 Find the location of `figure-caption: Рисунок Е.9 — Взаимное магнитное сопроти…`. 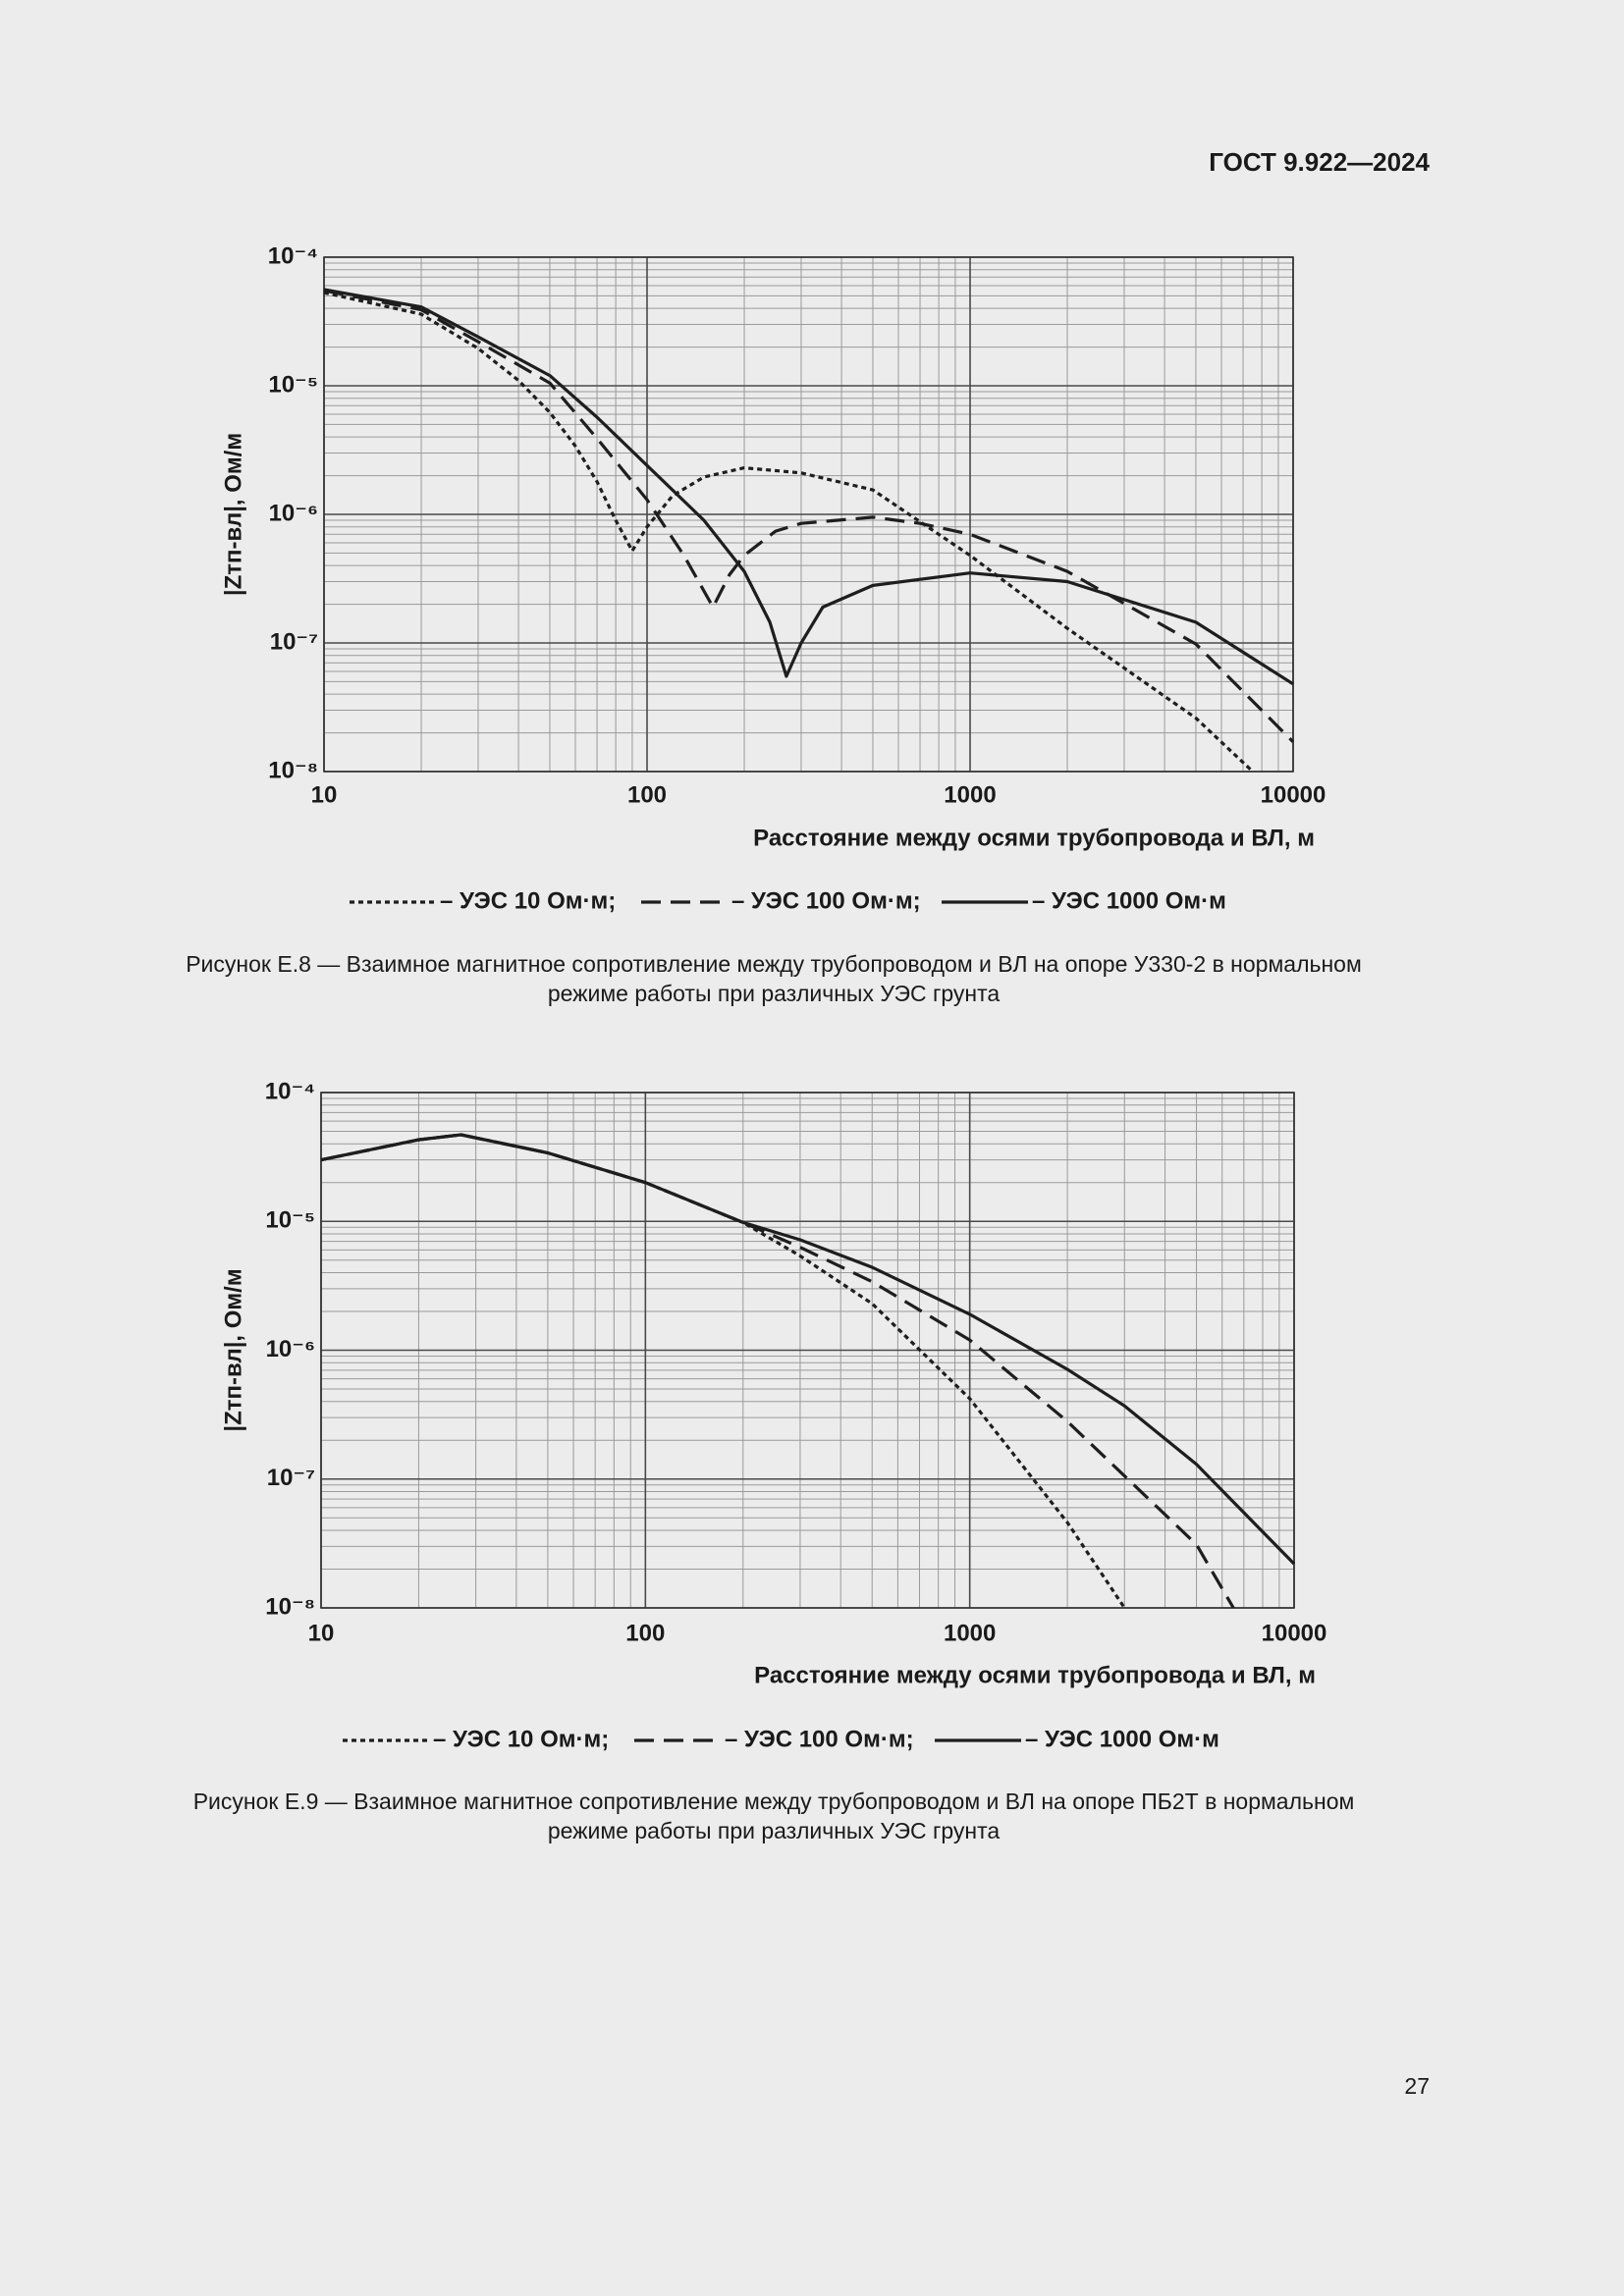

figure-caption: Рисунок Е.9 — Взаимное магнитное сопроти… is located at coordinates (774, 1802).